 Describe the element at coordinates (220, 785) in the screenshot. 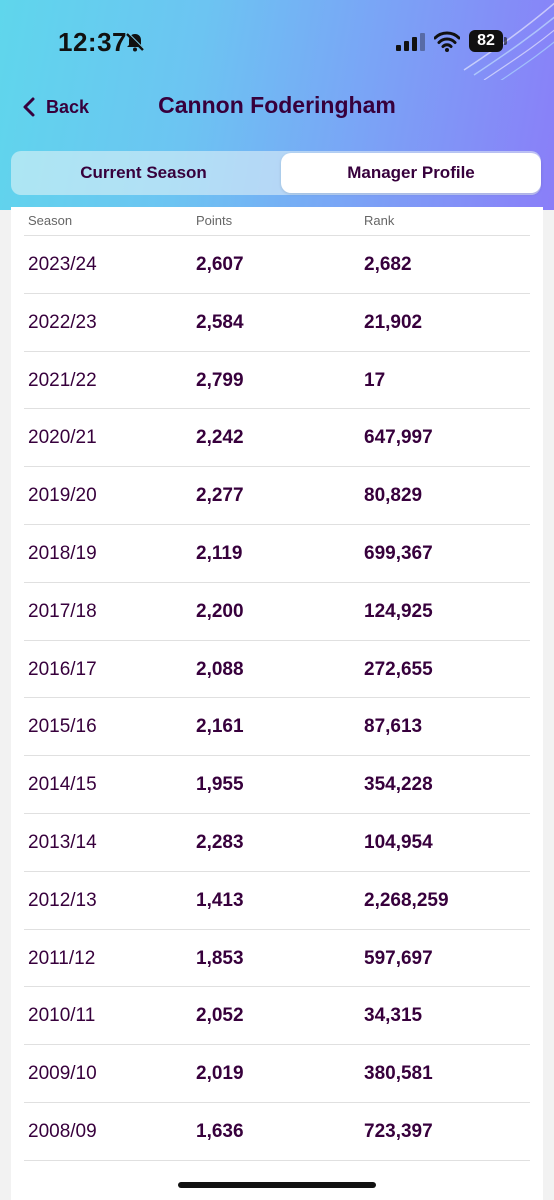

I see `points-cell: 1,955` at that location.